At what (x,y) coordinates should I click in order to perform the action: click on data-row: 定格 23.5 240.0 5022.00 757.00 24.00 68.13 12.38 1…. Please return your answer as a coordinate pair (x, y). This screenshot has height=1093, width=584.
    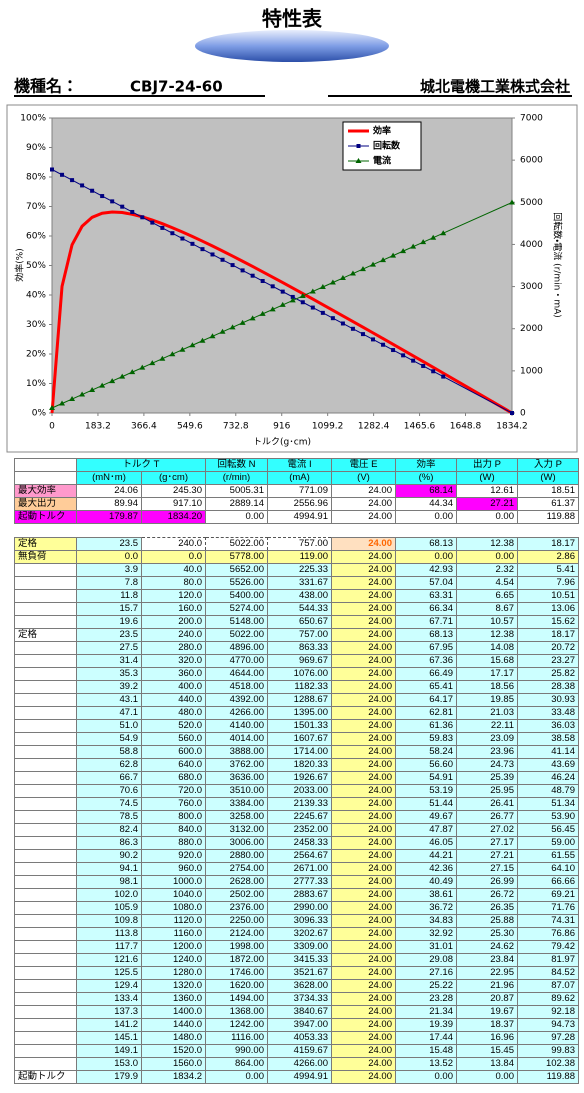
    Looking at the image, I should click on (296, 635).